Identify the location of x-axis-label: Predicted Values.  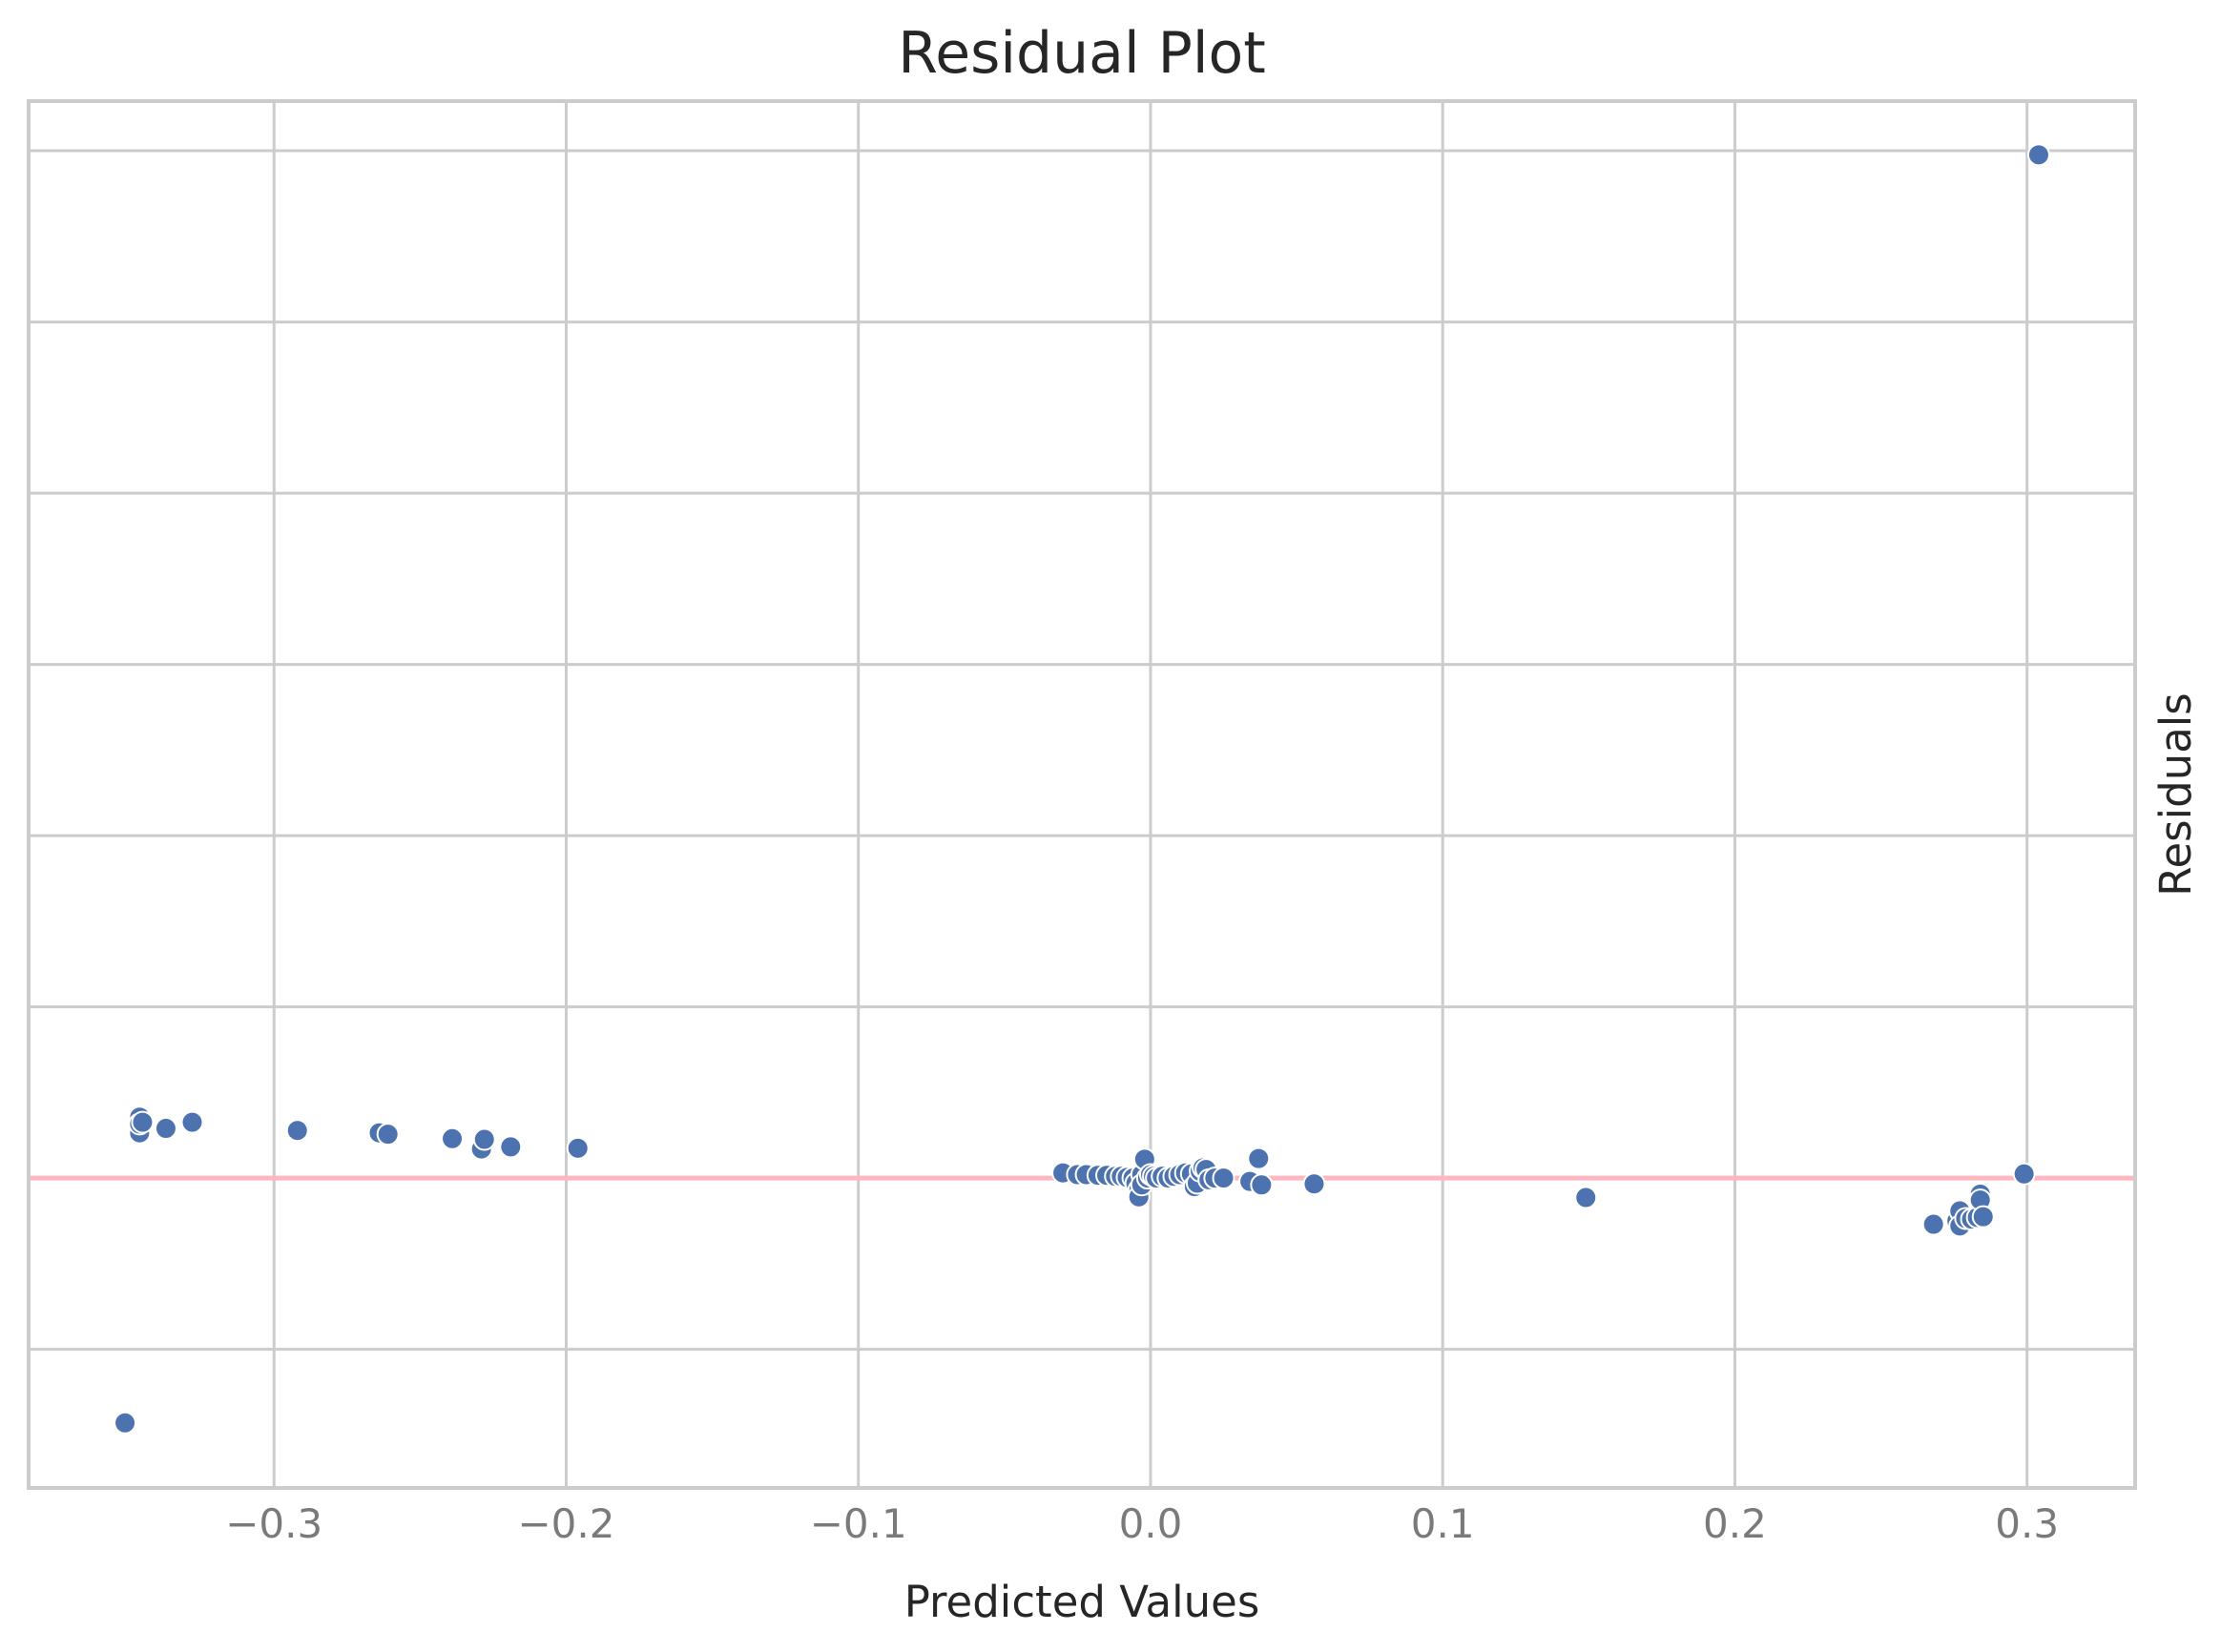
(1082, 1602).